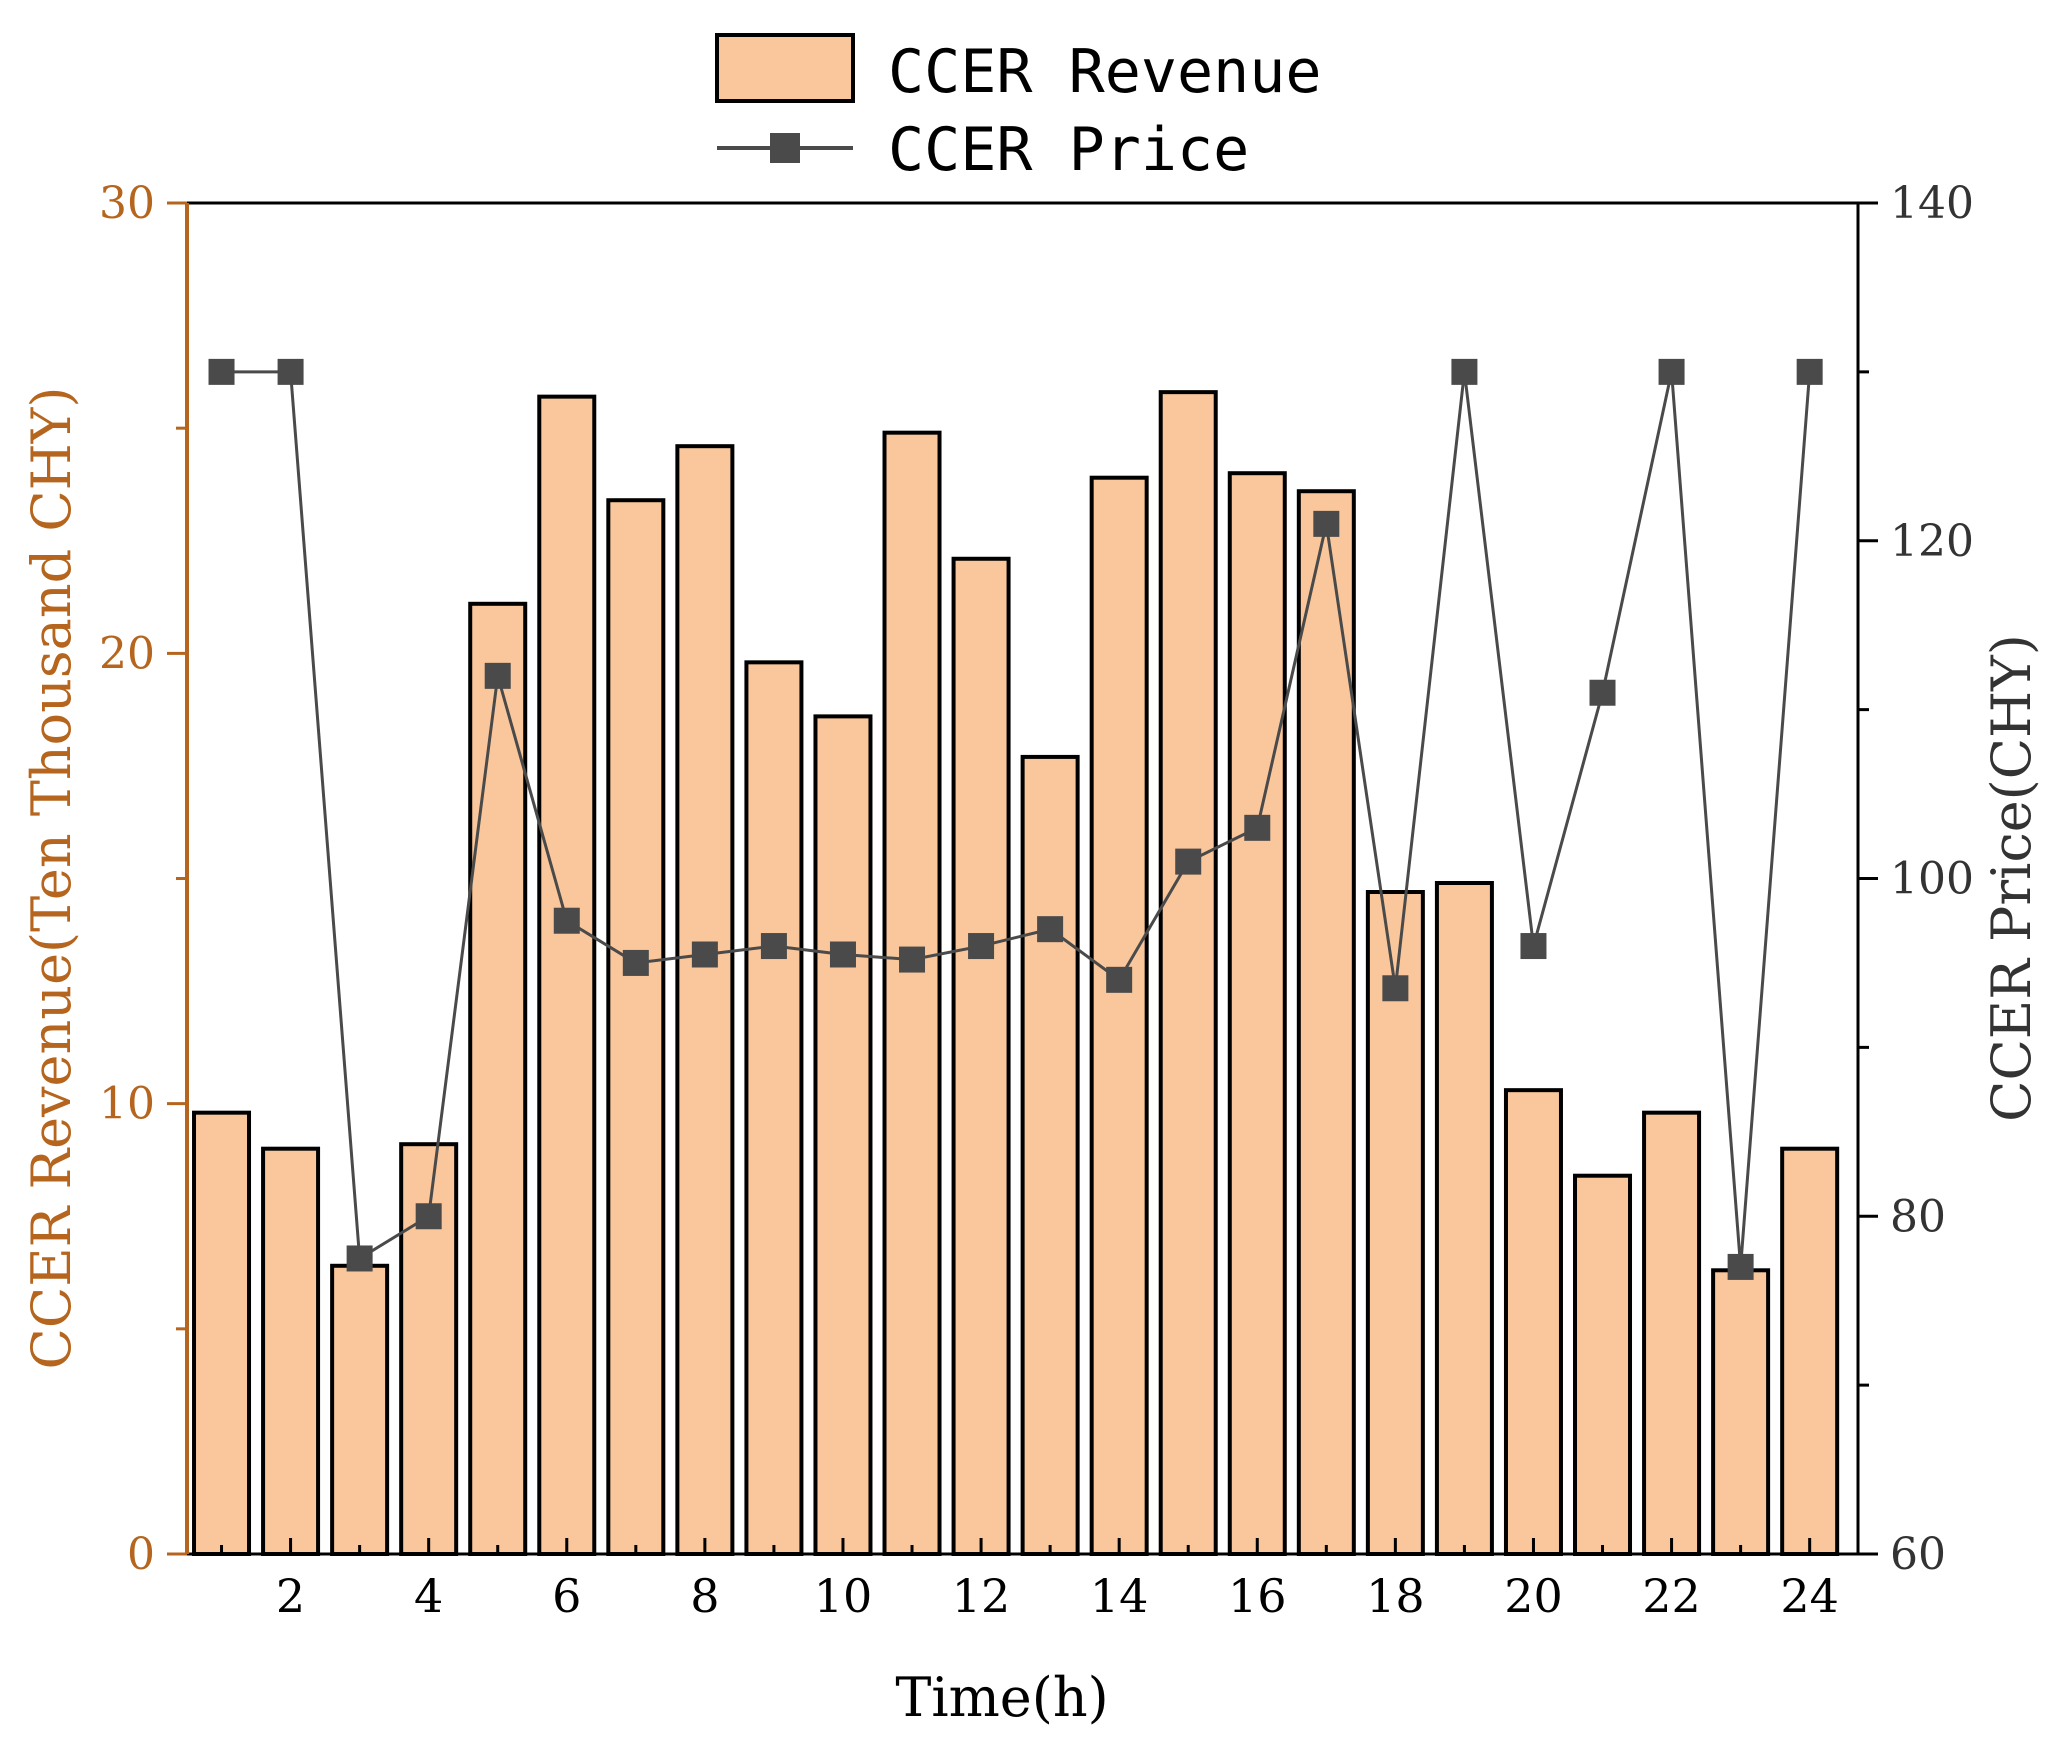  I want to click on y-right-tick-label: 60, so click(1918, 1554).